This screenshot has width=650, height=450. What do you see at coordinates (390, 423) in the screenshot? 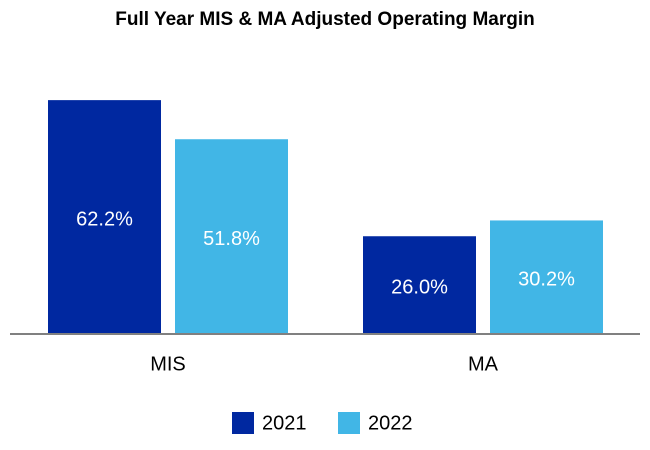
I see `legend-label: 2022` at bounding box center [390, 423].